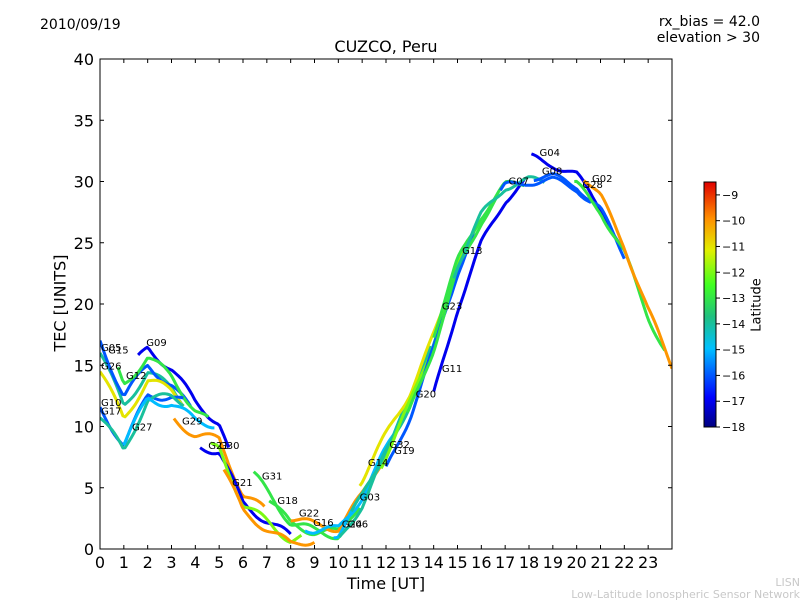  I want to click on tec-trace-g19, so click(431, 345).